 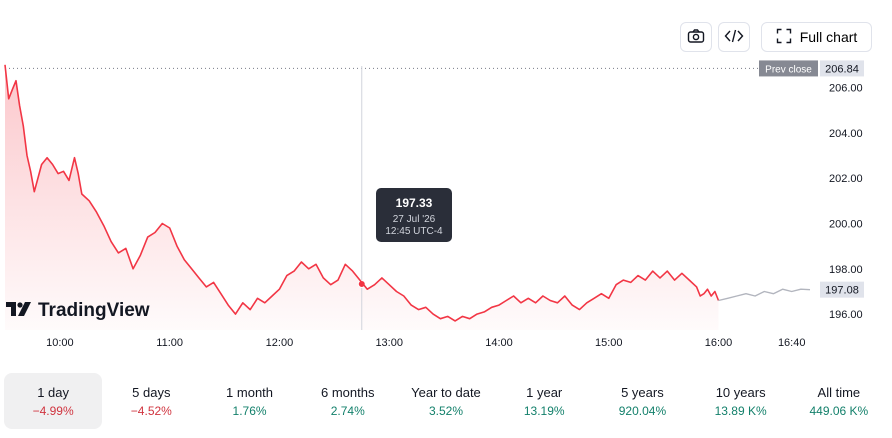 I want to click on period-change: 920.04%, so click(x=642, y=410).